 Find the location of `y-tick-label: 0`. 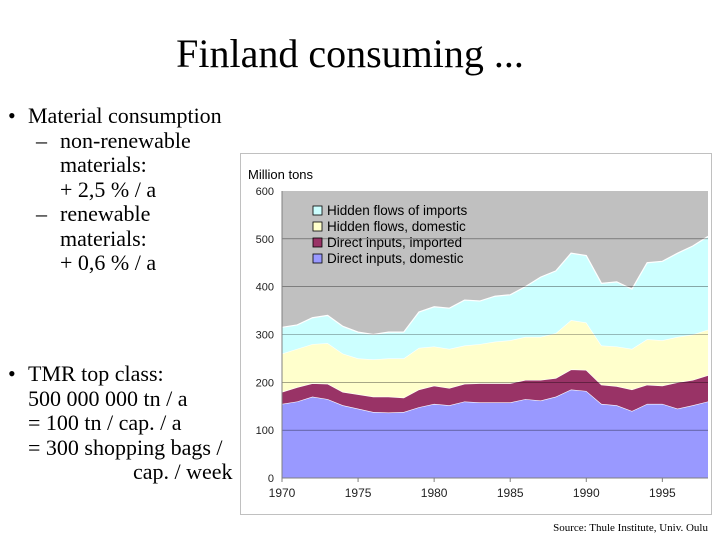

y-tick-label: 0 is located at coordinates (271, 479).